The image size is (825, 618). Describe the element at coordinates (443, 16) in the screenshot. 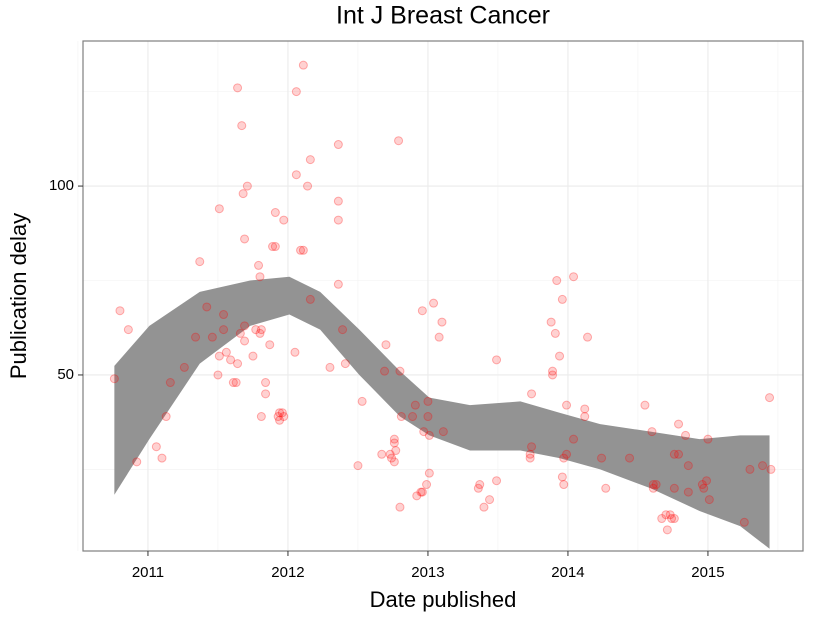

I see `chart-title: Int J Breast Cancer` at that location.